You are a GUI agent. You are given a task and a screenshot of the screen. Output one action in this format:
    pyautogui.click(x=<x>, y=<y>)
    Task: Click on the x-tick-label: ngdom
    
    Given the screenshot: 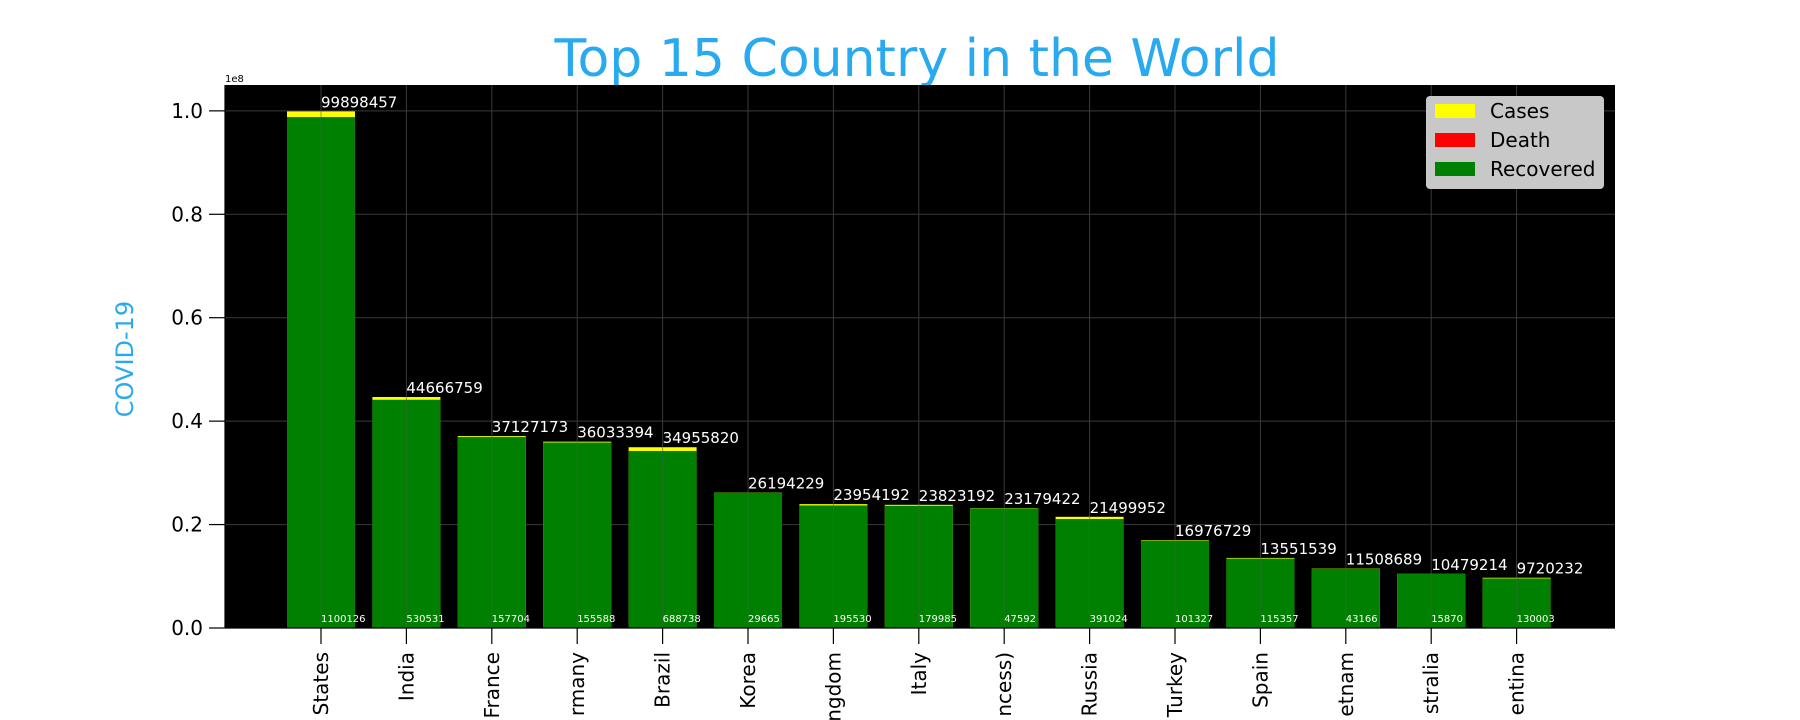 What is the action you would take?
    pyautogui.click(x=833, y=686)
    